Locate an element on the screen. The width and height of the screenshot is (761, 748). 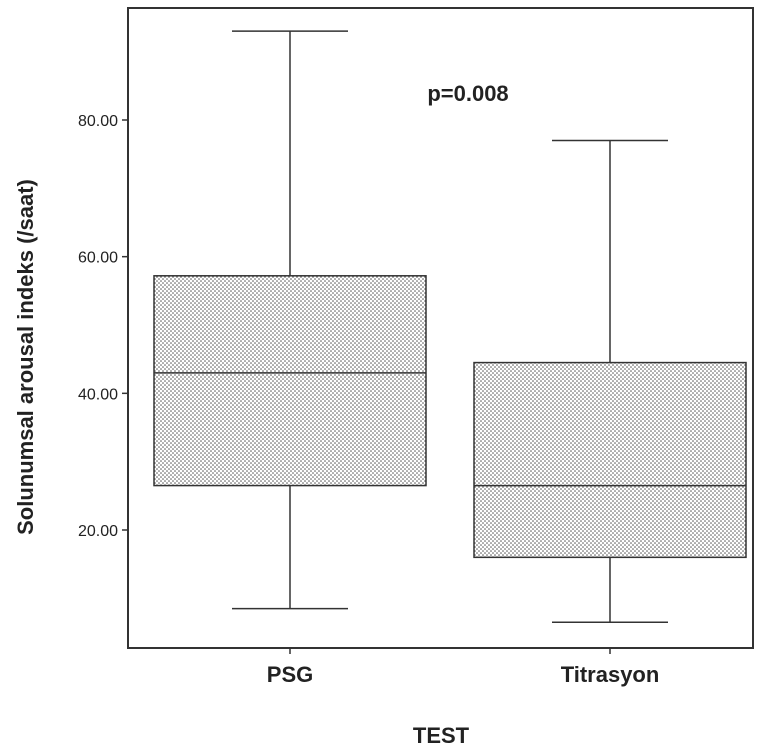
y-axis-title: Solunumsal arousal indeks (/saat) is located at coordinates (25, 357).